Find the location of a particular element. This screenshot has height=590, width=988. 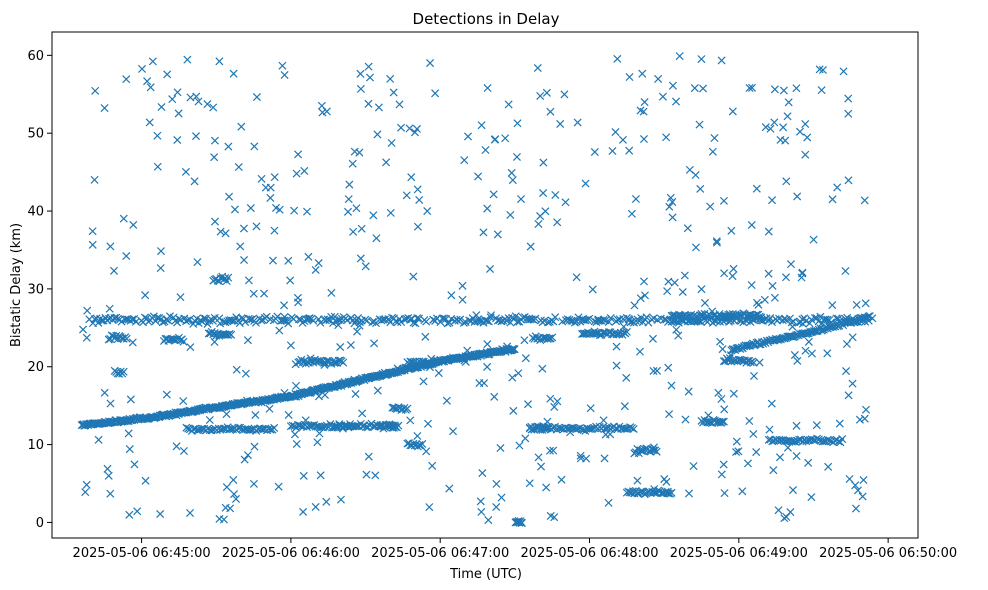

x-tick-label: 2025-05-06 06:45:00 is located at coordinates (142, 553).